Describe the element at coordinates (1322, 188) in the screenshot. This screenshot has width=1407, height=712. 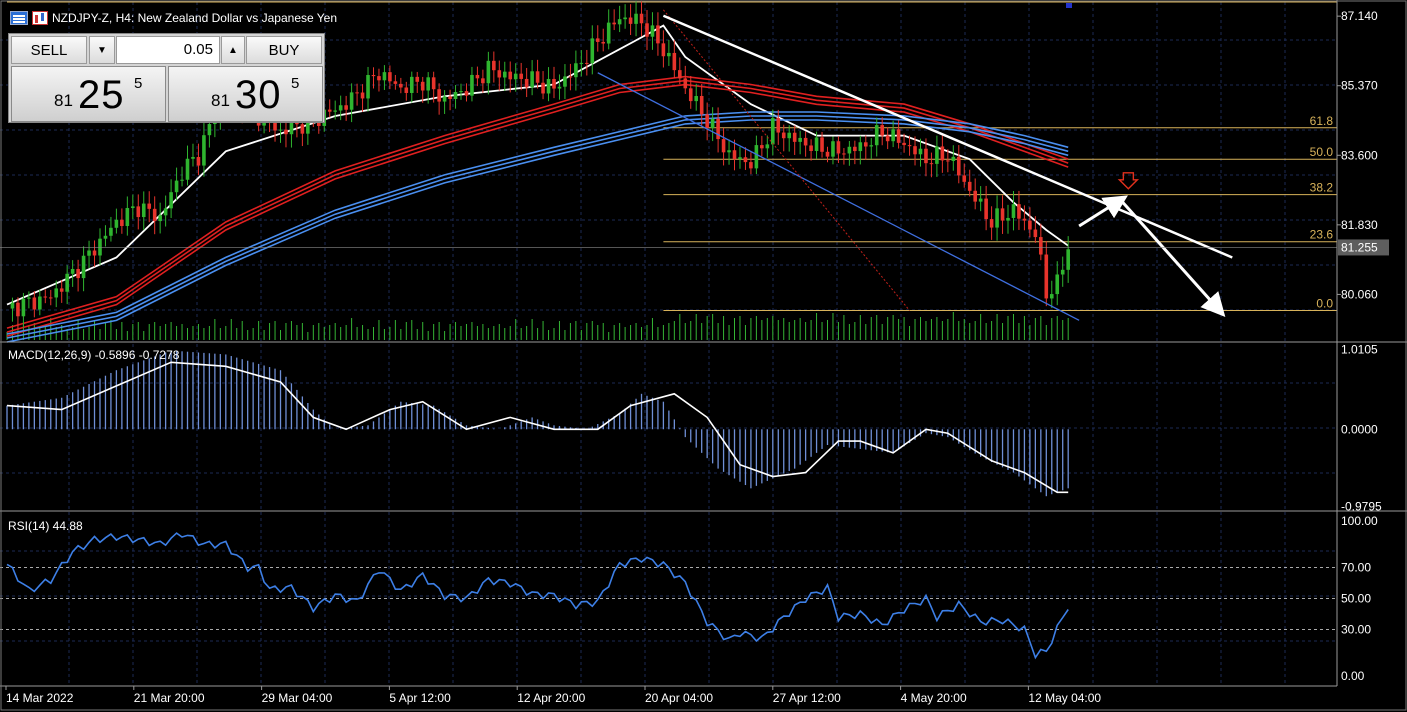
I see `fib-level-label: 38.2` at that location.